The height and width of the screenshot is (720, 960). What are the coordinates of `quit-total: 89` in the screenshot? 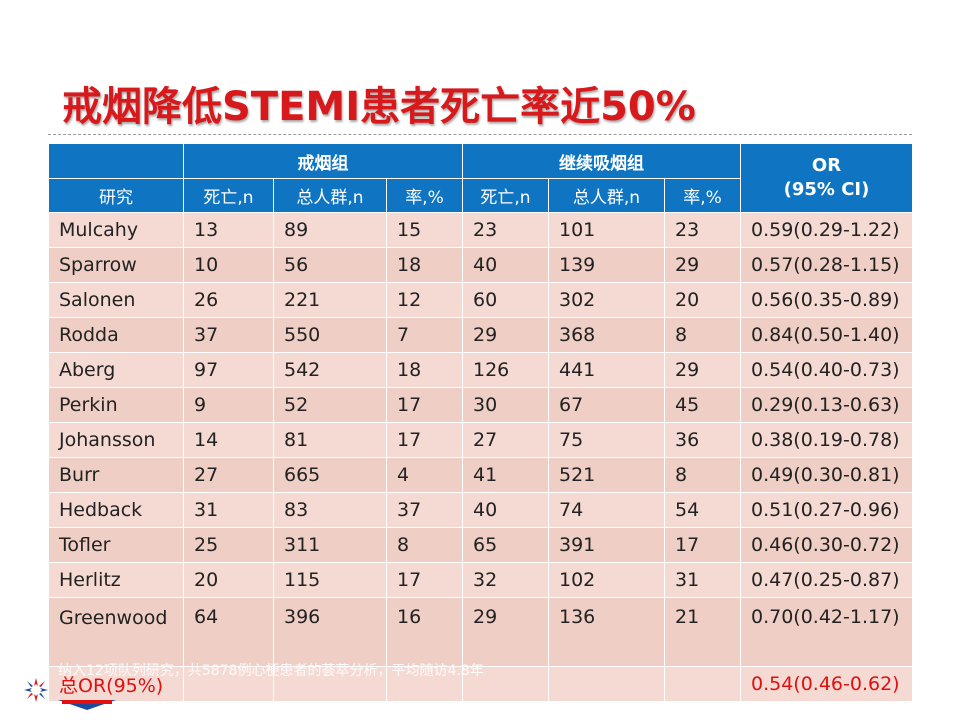 It's located at (330, 230).